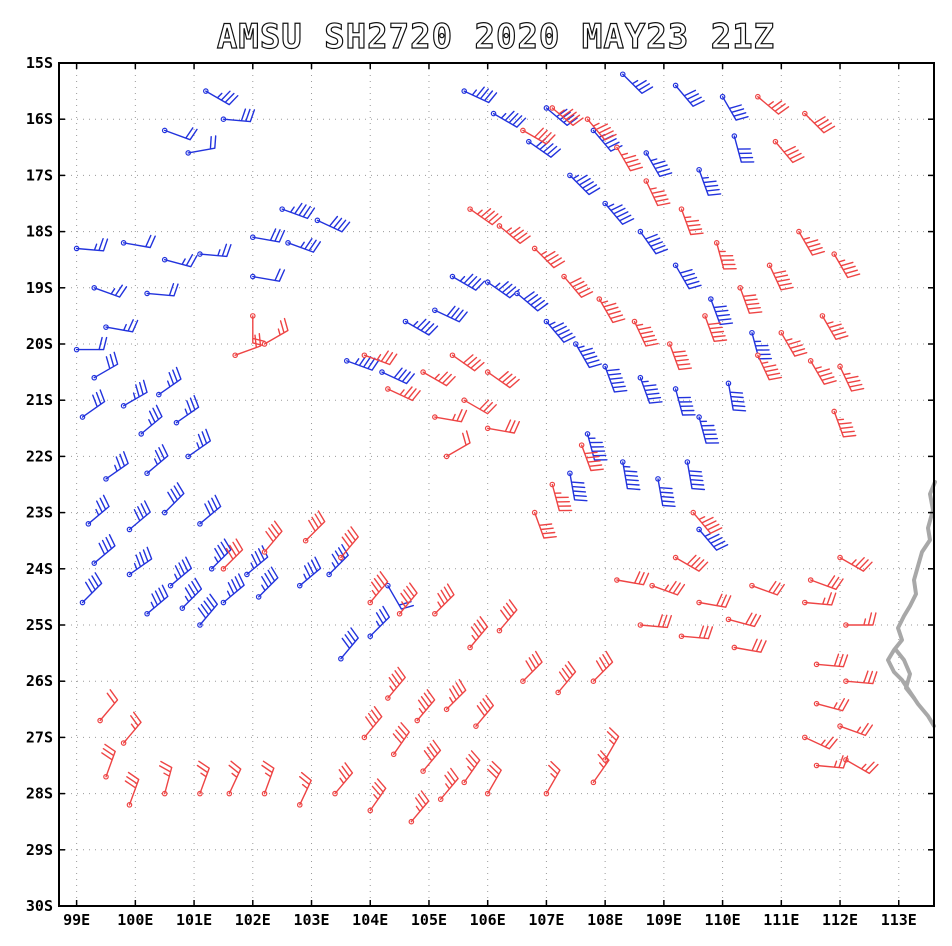  Describe the element at coordinates (39, 288) in the screenshot. I see `y-tick-label: 19S` at that location.